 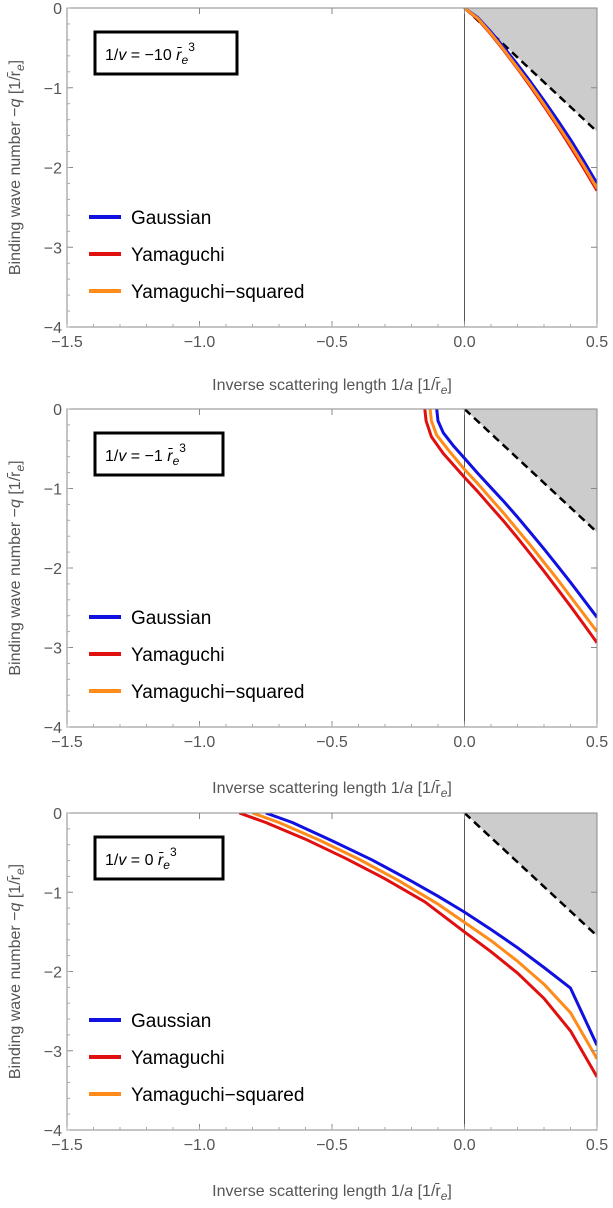 I want to click on annotation-text: 1/v = −10 r̄e3, so click(x=150, y=53).